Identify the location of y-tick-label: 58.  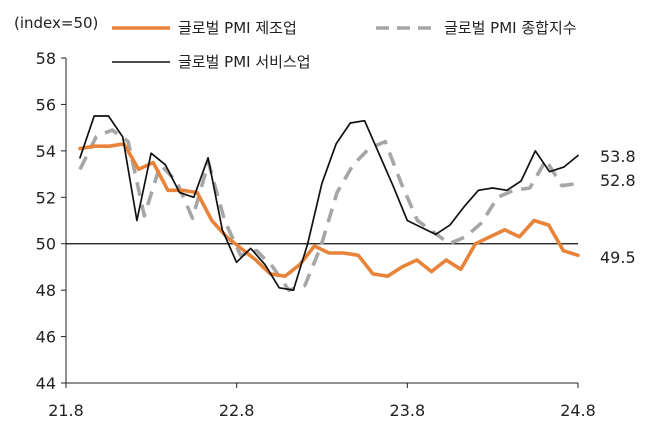
(46, 58).